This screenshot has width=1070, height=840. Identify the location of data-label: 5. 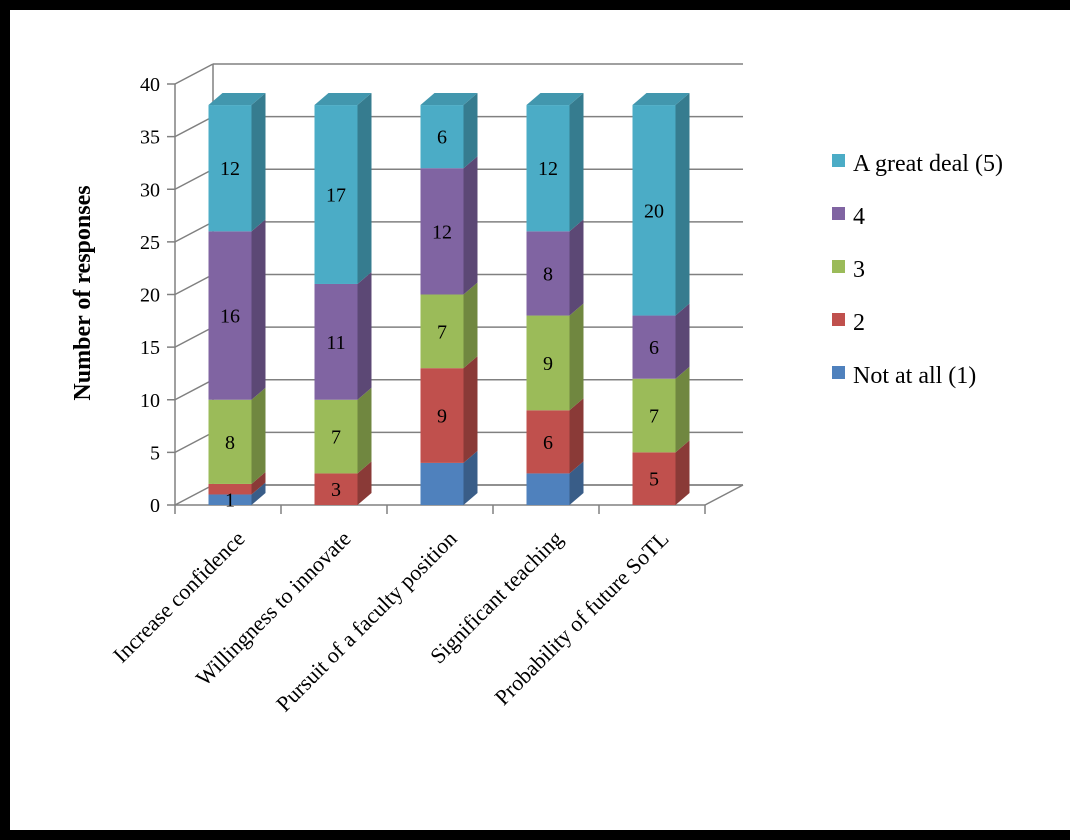
(654, 480).